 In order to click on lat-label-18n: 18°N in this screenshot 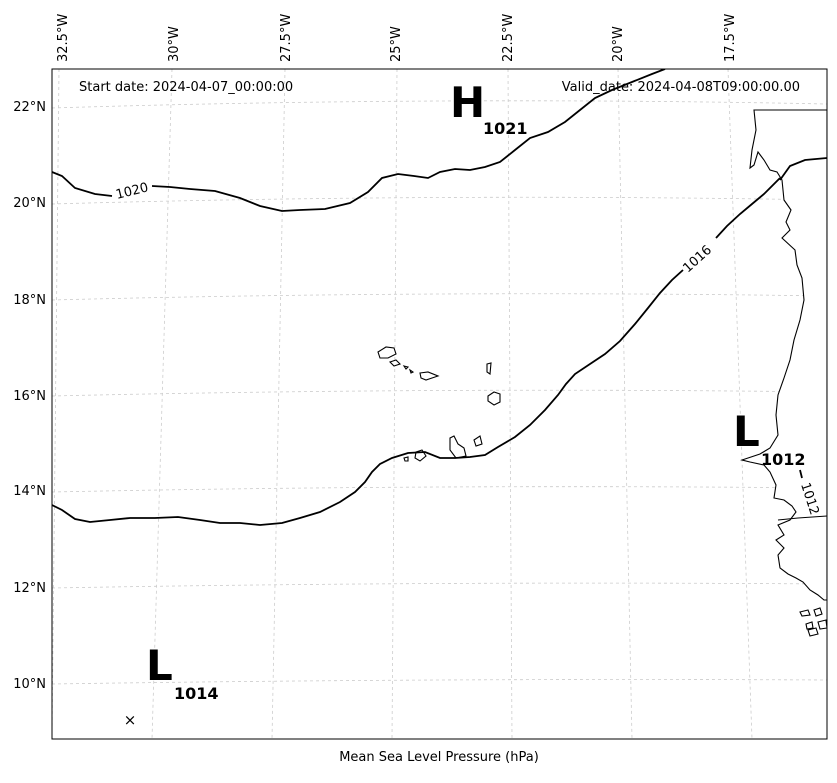, I will do `click(29, 300)`.